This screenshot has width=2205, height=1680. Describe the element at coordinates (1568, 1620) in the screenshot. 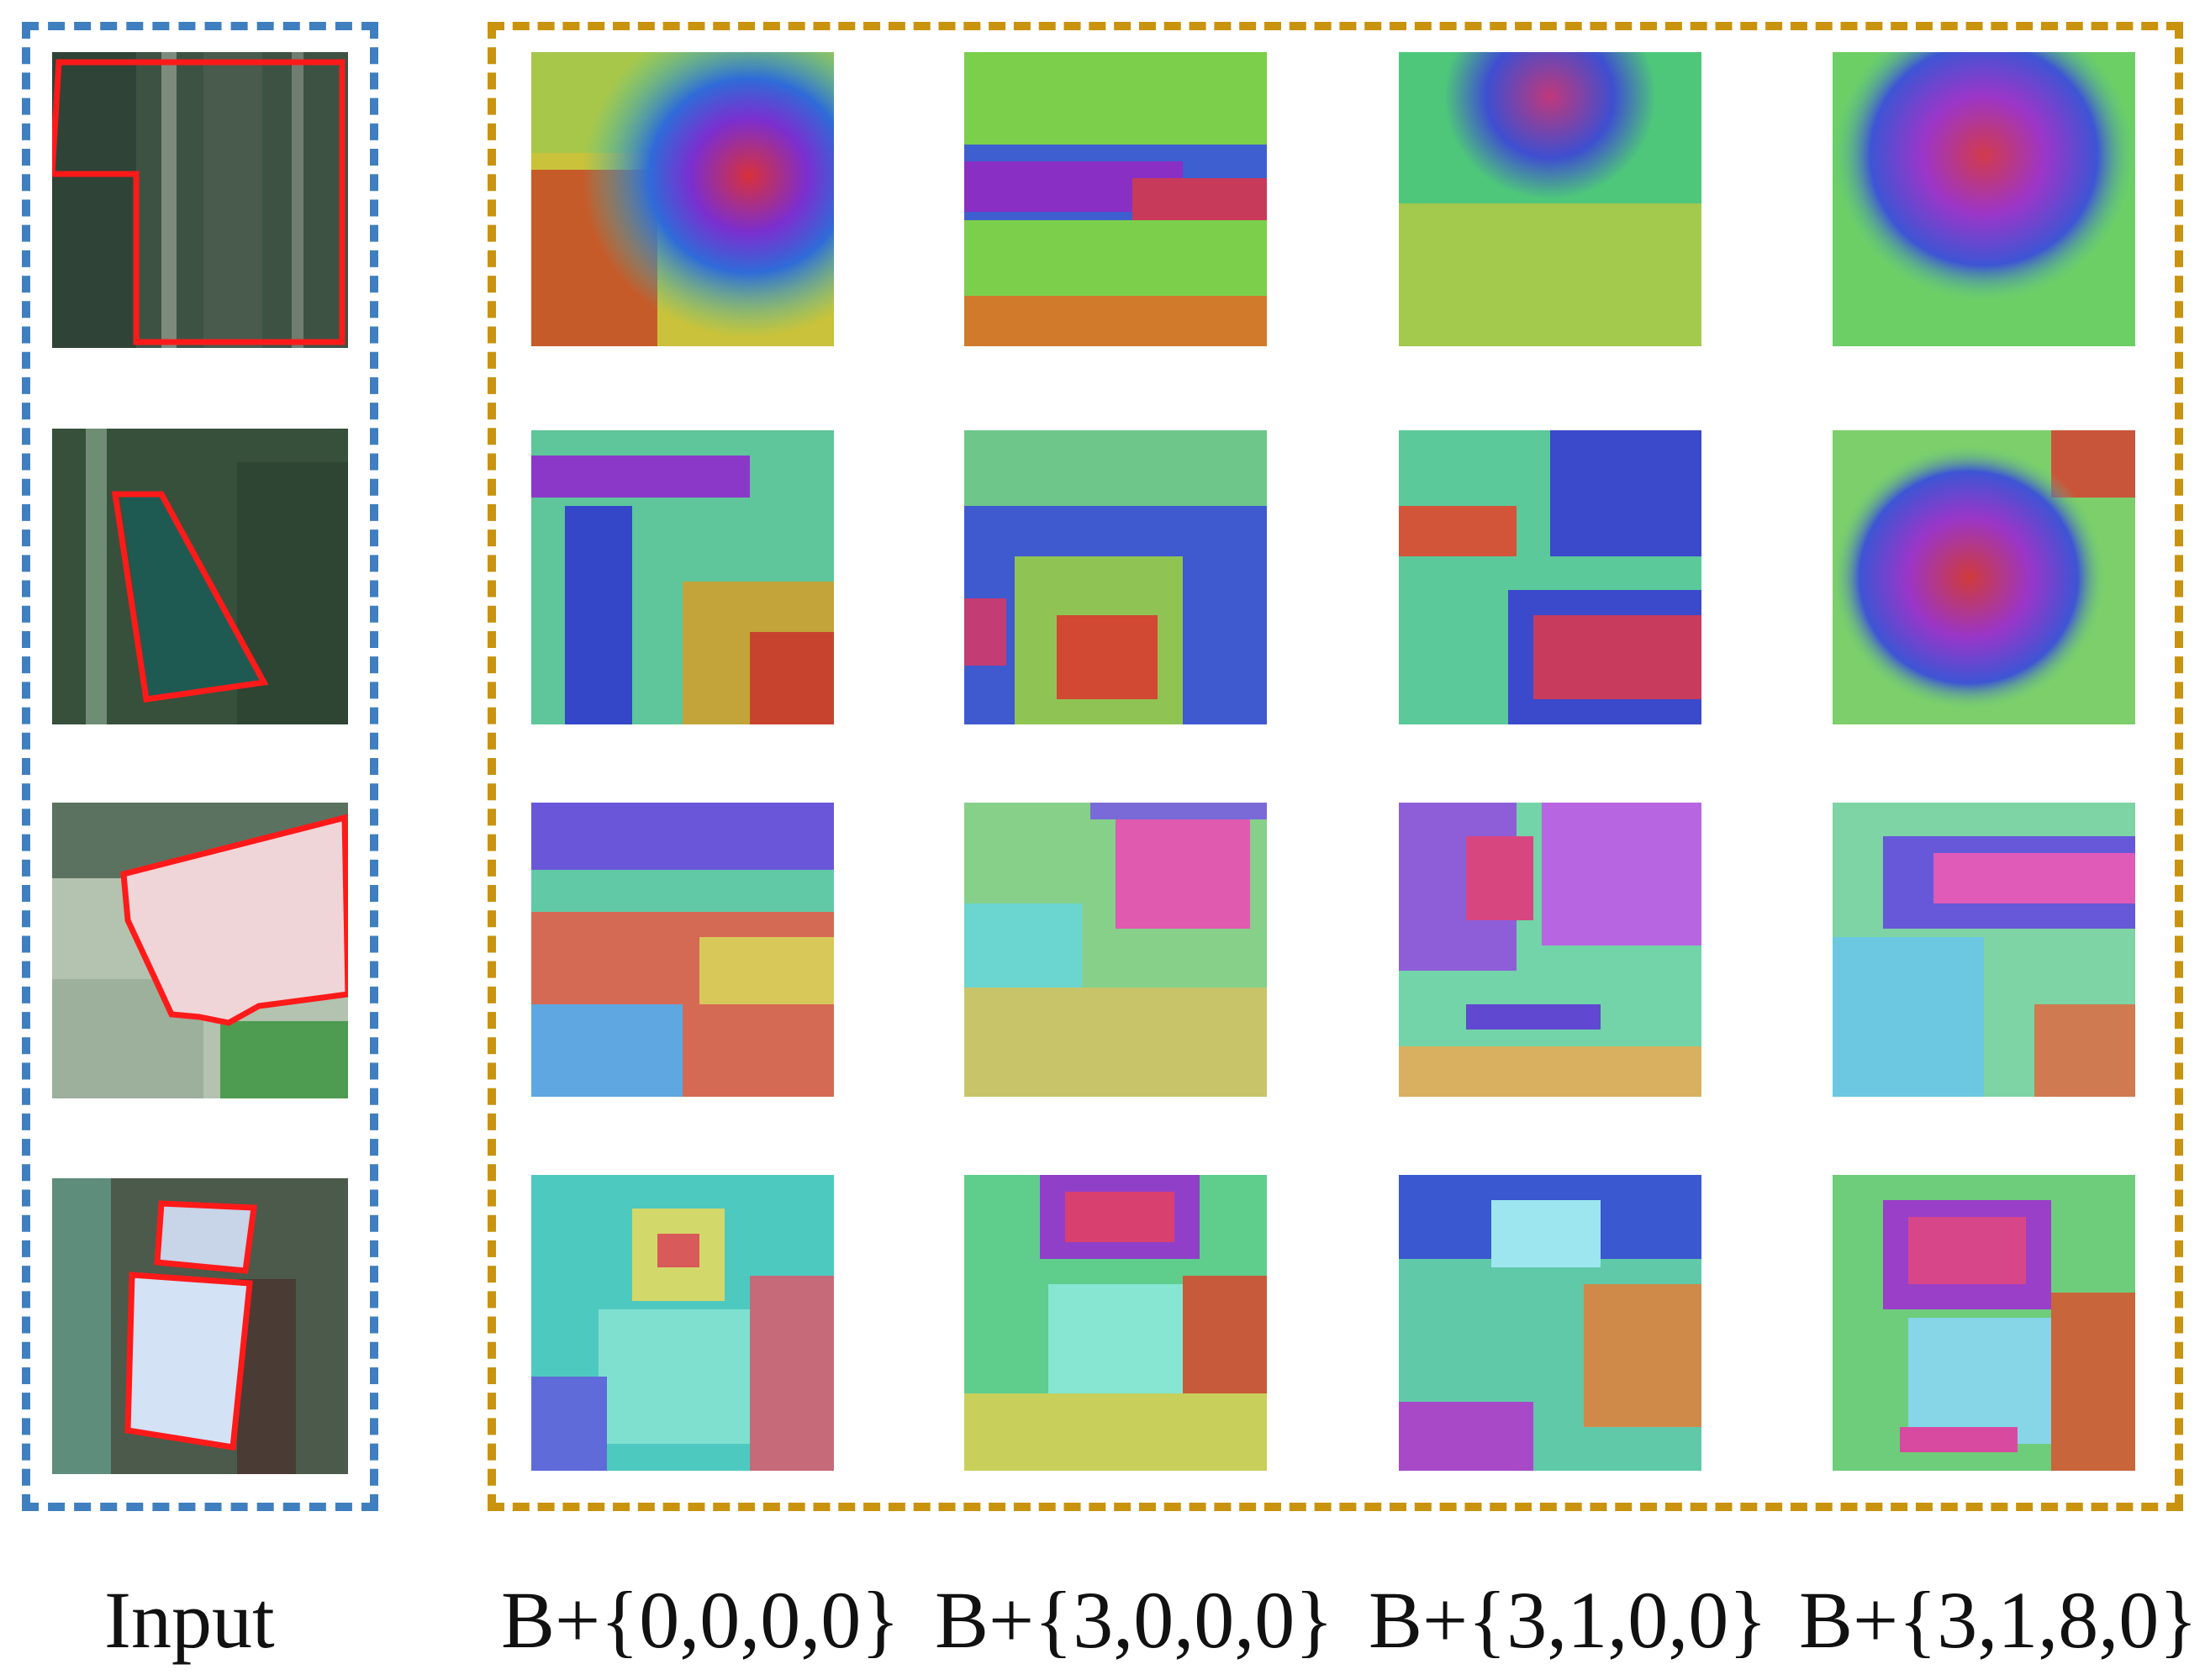

I see `column-label-config-3: B+{3,1,0,0}` at that location.